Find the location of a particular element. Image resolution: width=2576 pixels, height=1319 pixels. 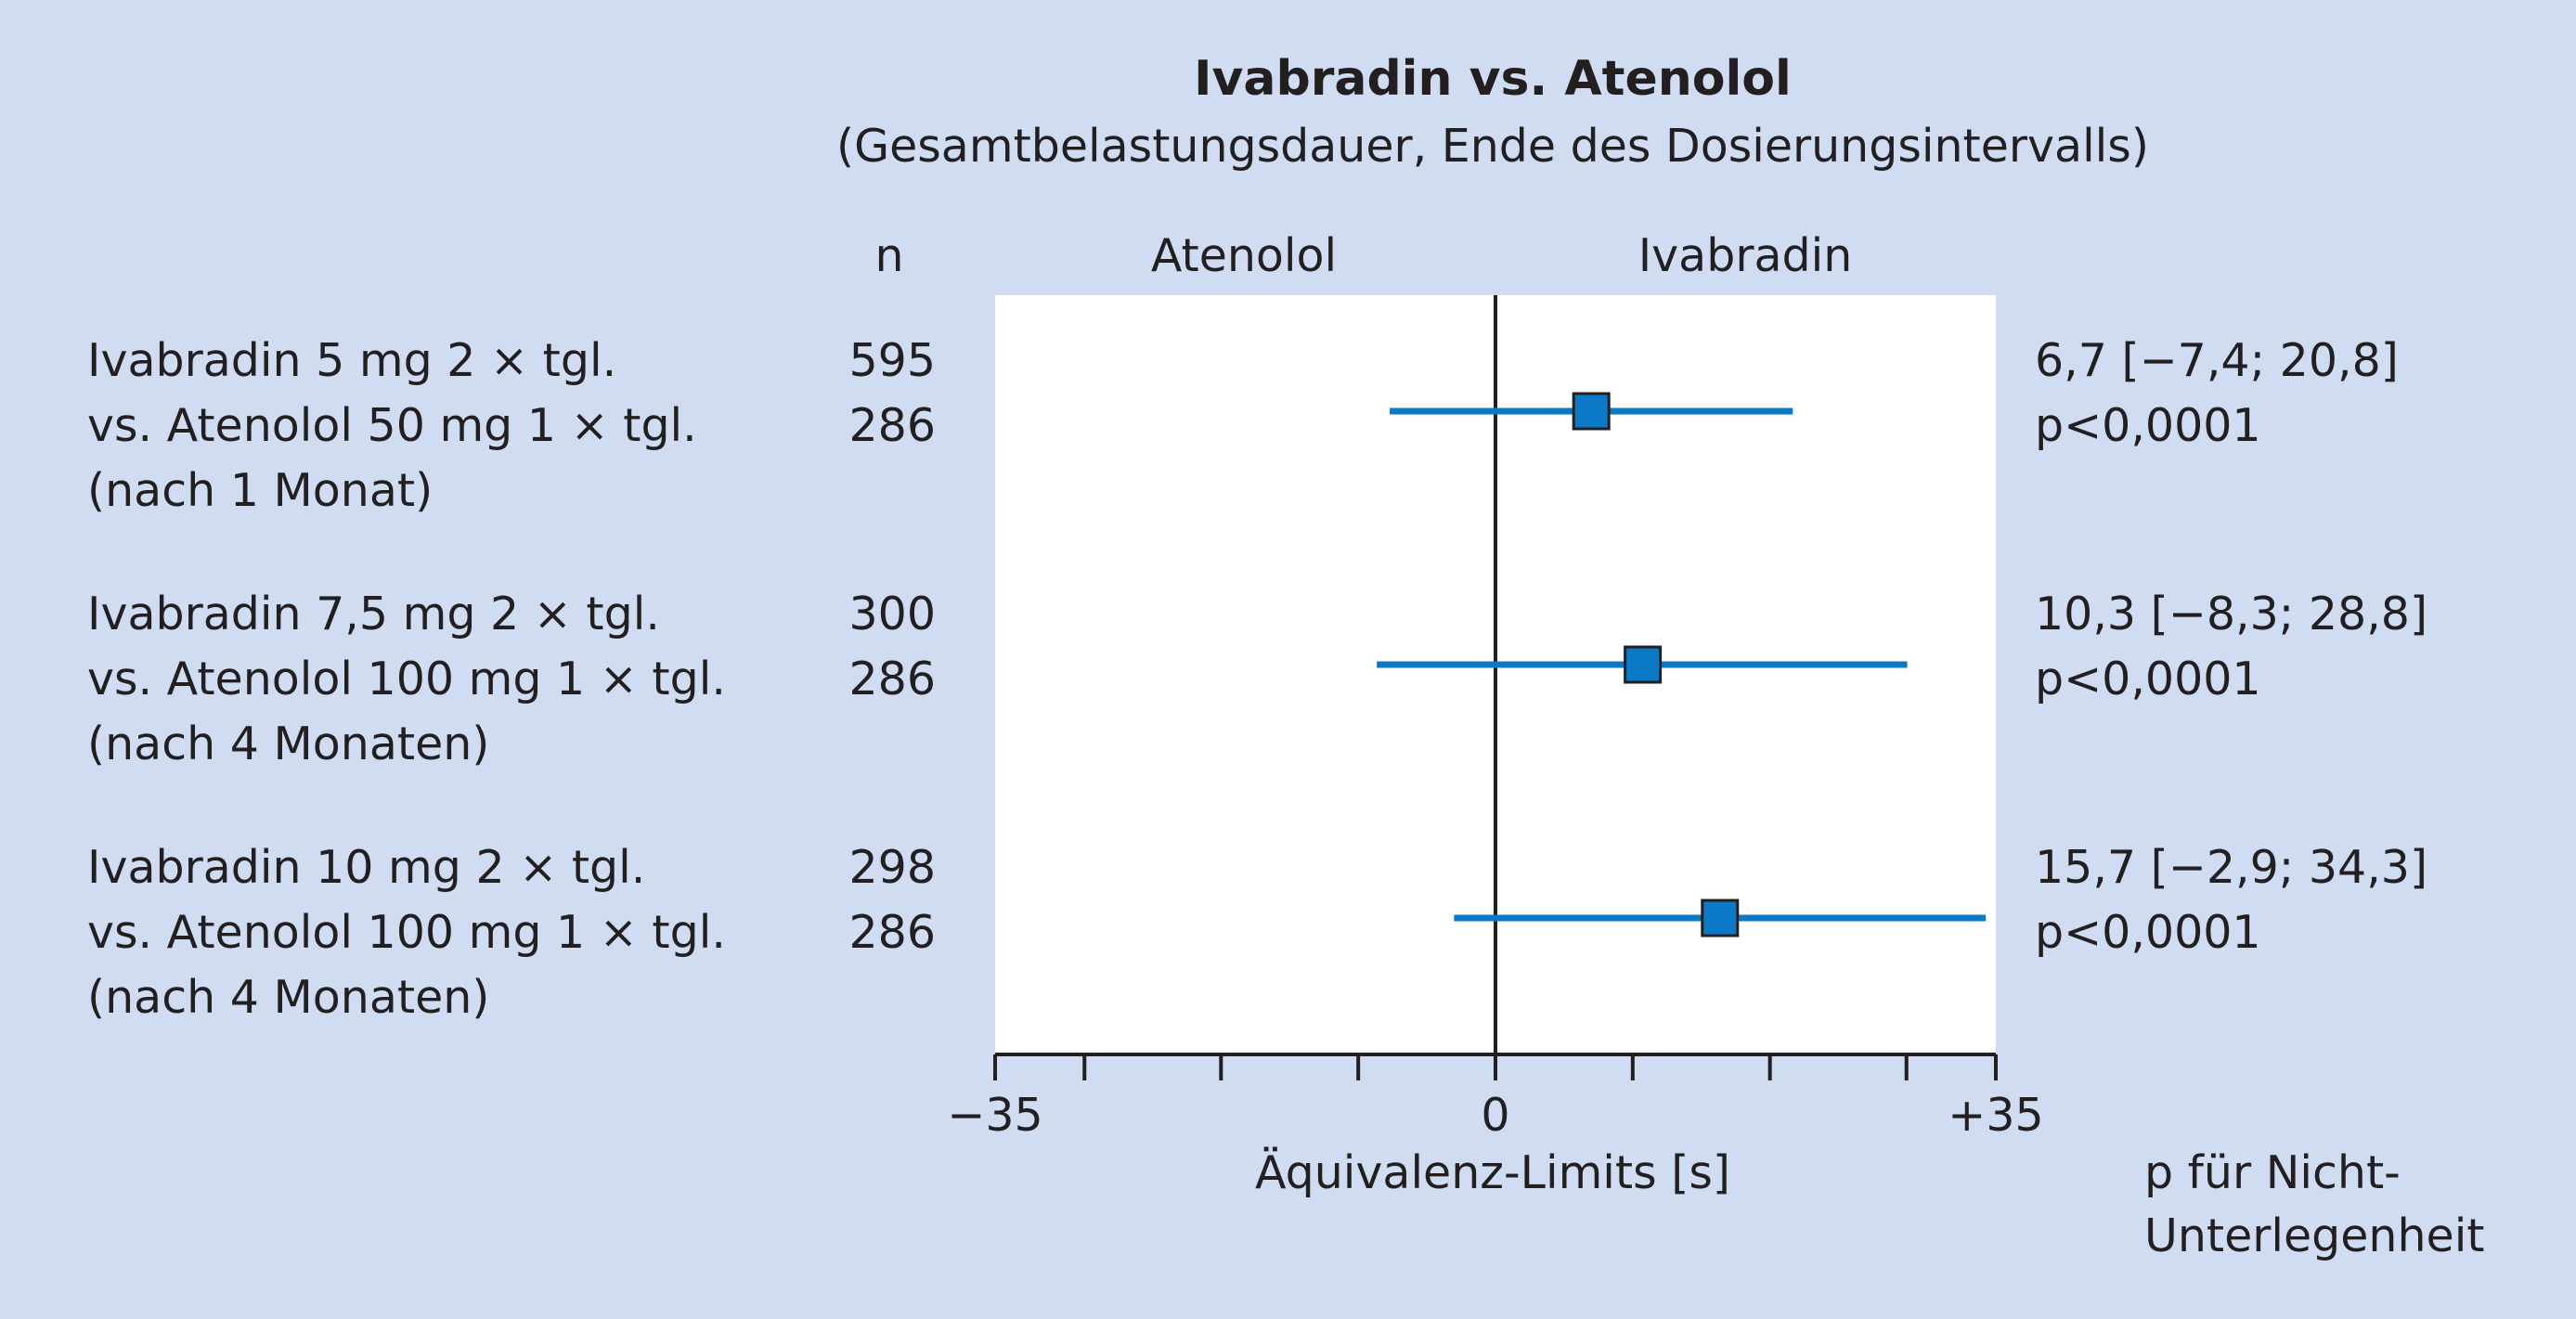

comparison-label: vs. Atenolol 50 mg 1 × tgl. is located at coordinates (392, 425).